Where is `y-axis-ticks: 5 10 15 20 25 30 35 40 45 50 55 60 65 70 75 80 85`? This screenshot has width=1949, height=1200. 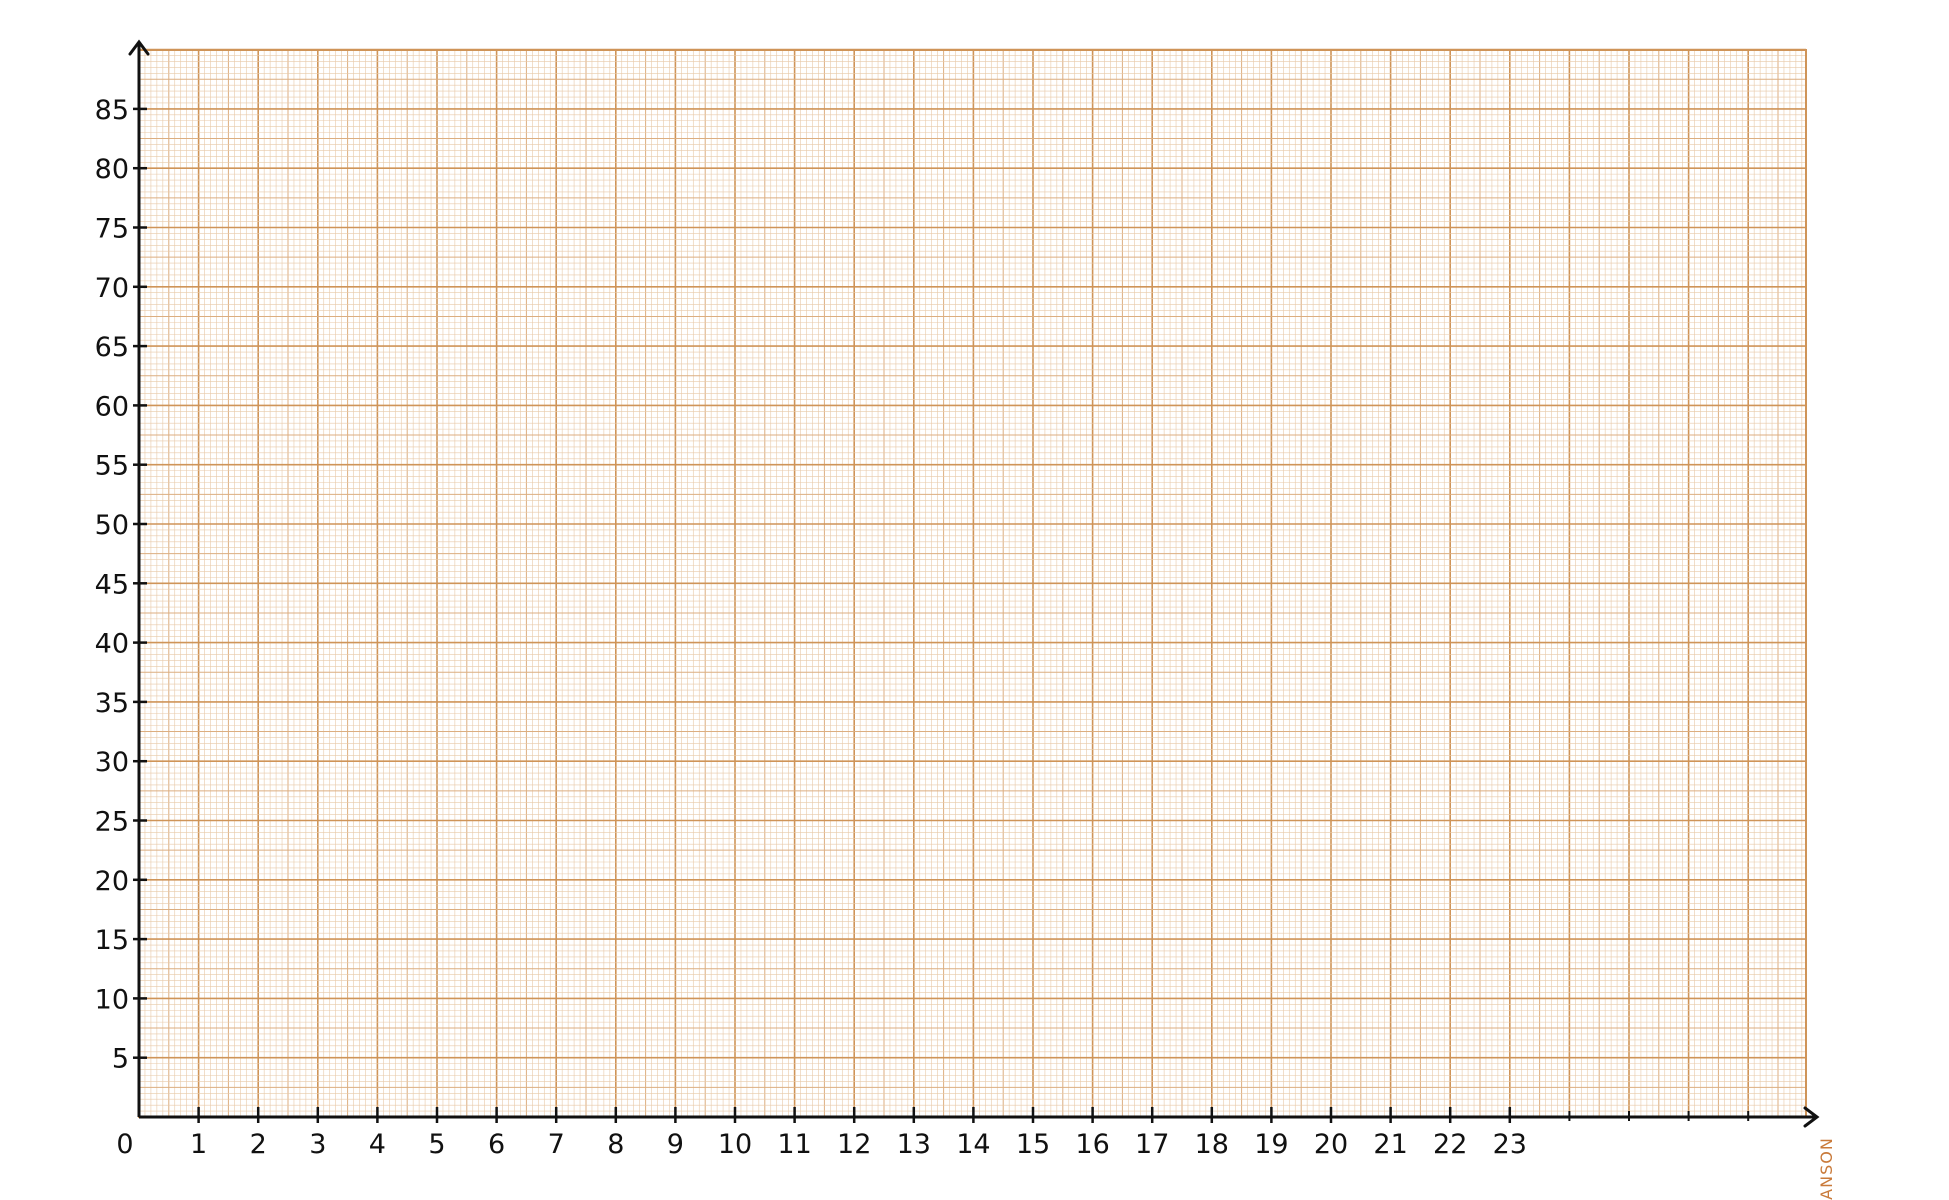
y-axis-ticks: 5 10 15 20 25 30 35 40 45 50 55 60 65 70 75 80 85 is located at coordinates (121, 585).